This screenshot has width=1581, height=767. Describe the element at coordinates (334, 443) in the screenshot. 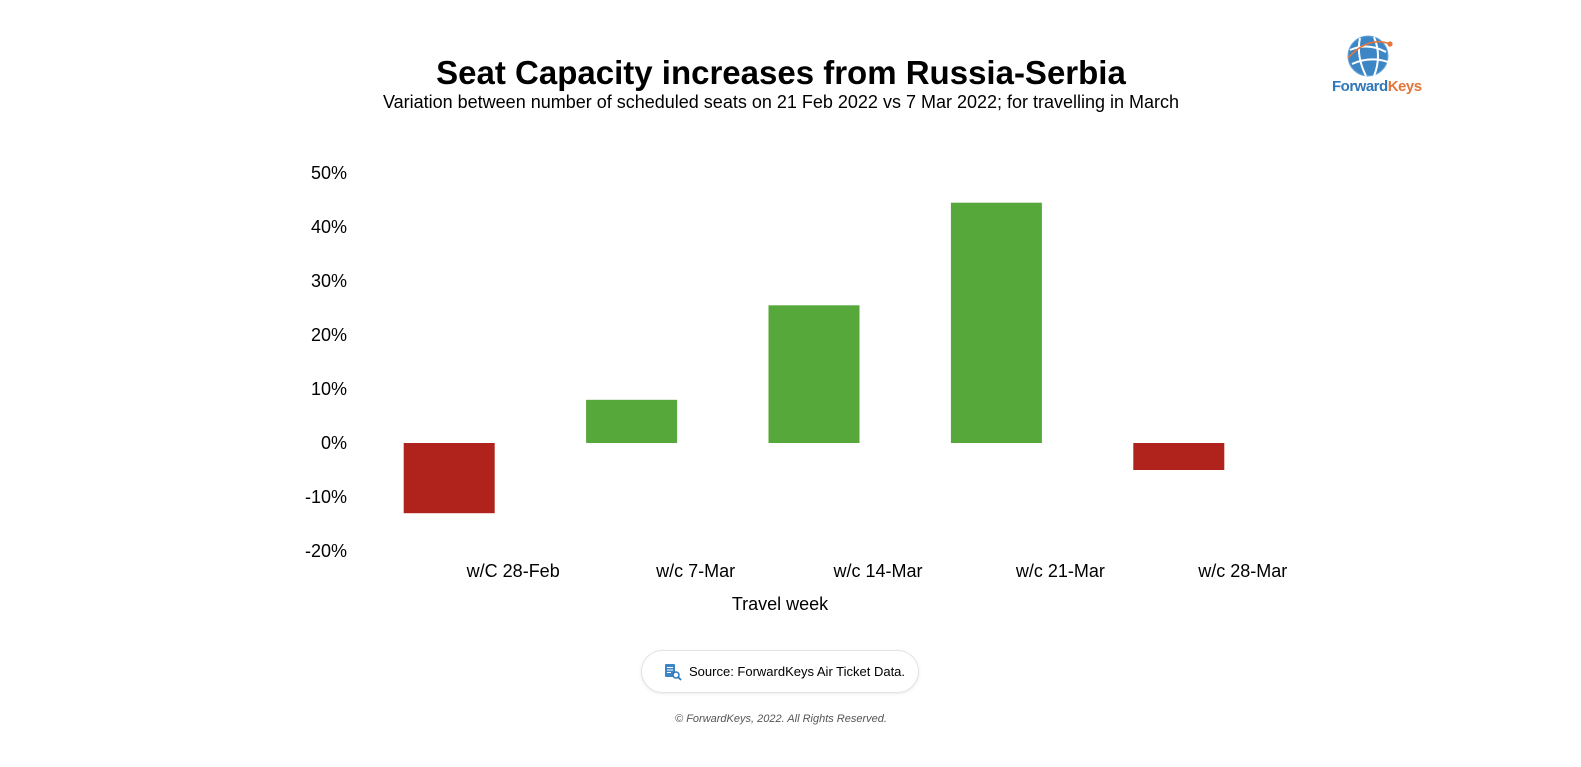

I see `y-tick-label: 0%` at that location.